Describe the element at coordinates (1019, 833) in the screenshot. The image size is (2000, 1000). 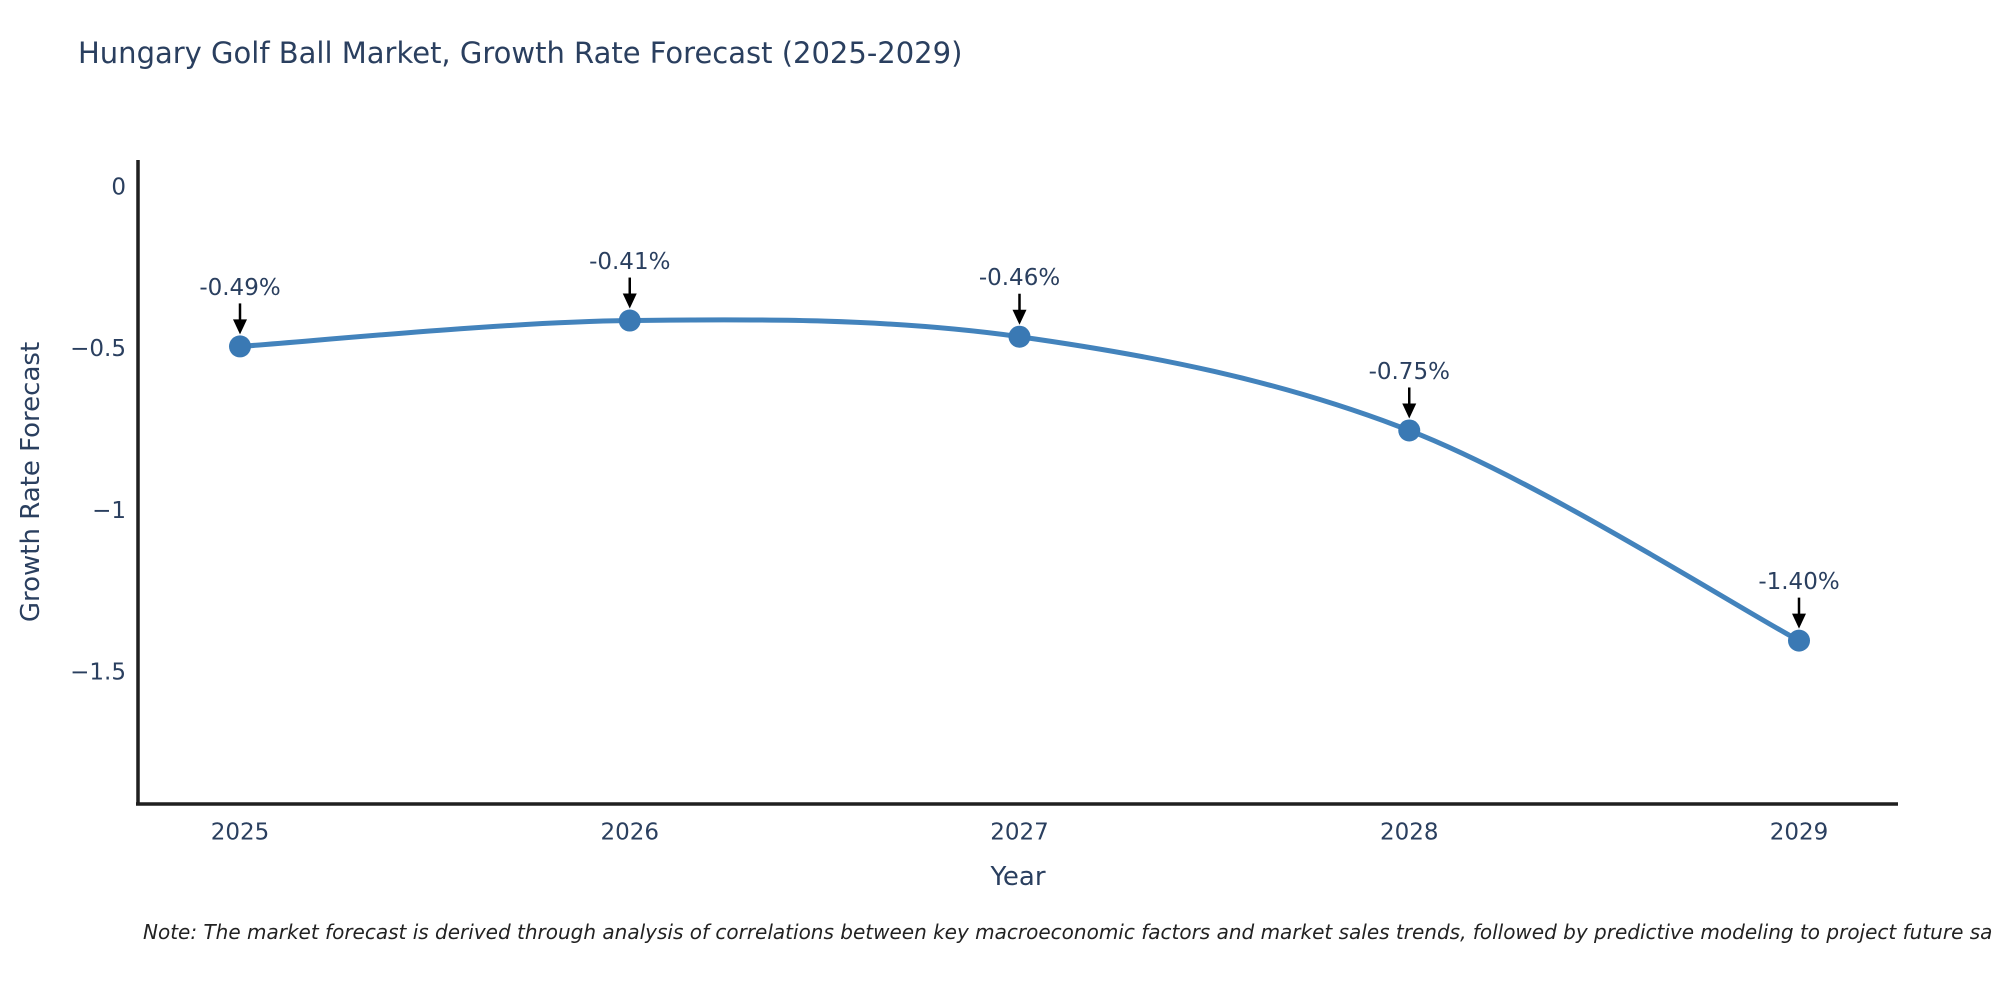
I see `x-tick-label: 2027` at that location.